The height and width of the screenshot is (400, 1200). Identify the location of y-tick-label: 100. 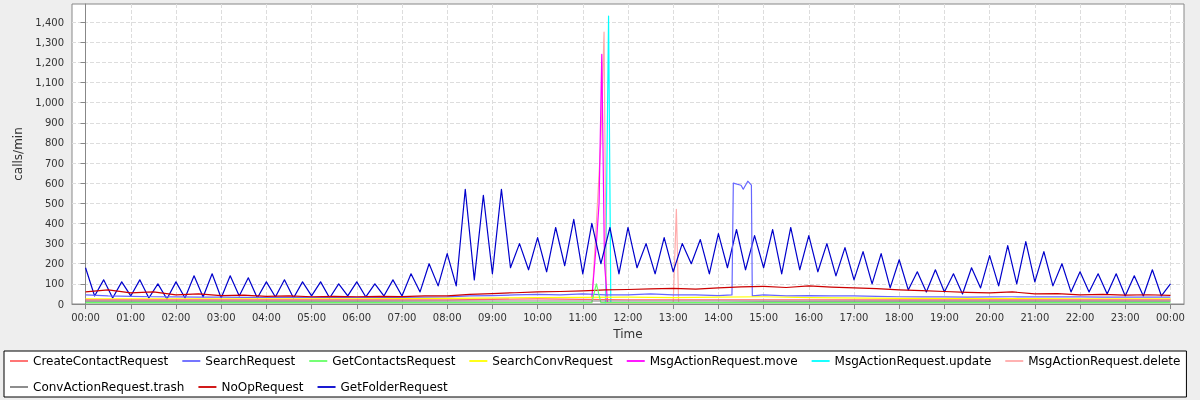
(54, 284).